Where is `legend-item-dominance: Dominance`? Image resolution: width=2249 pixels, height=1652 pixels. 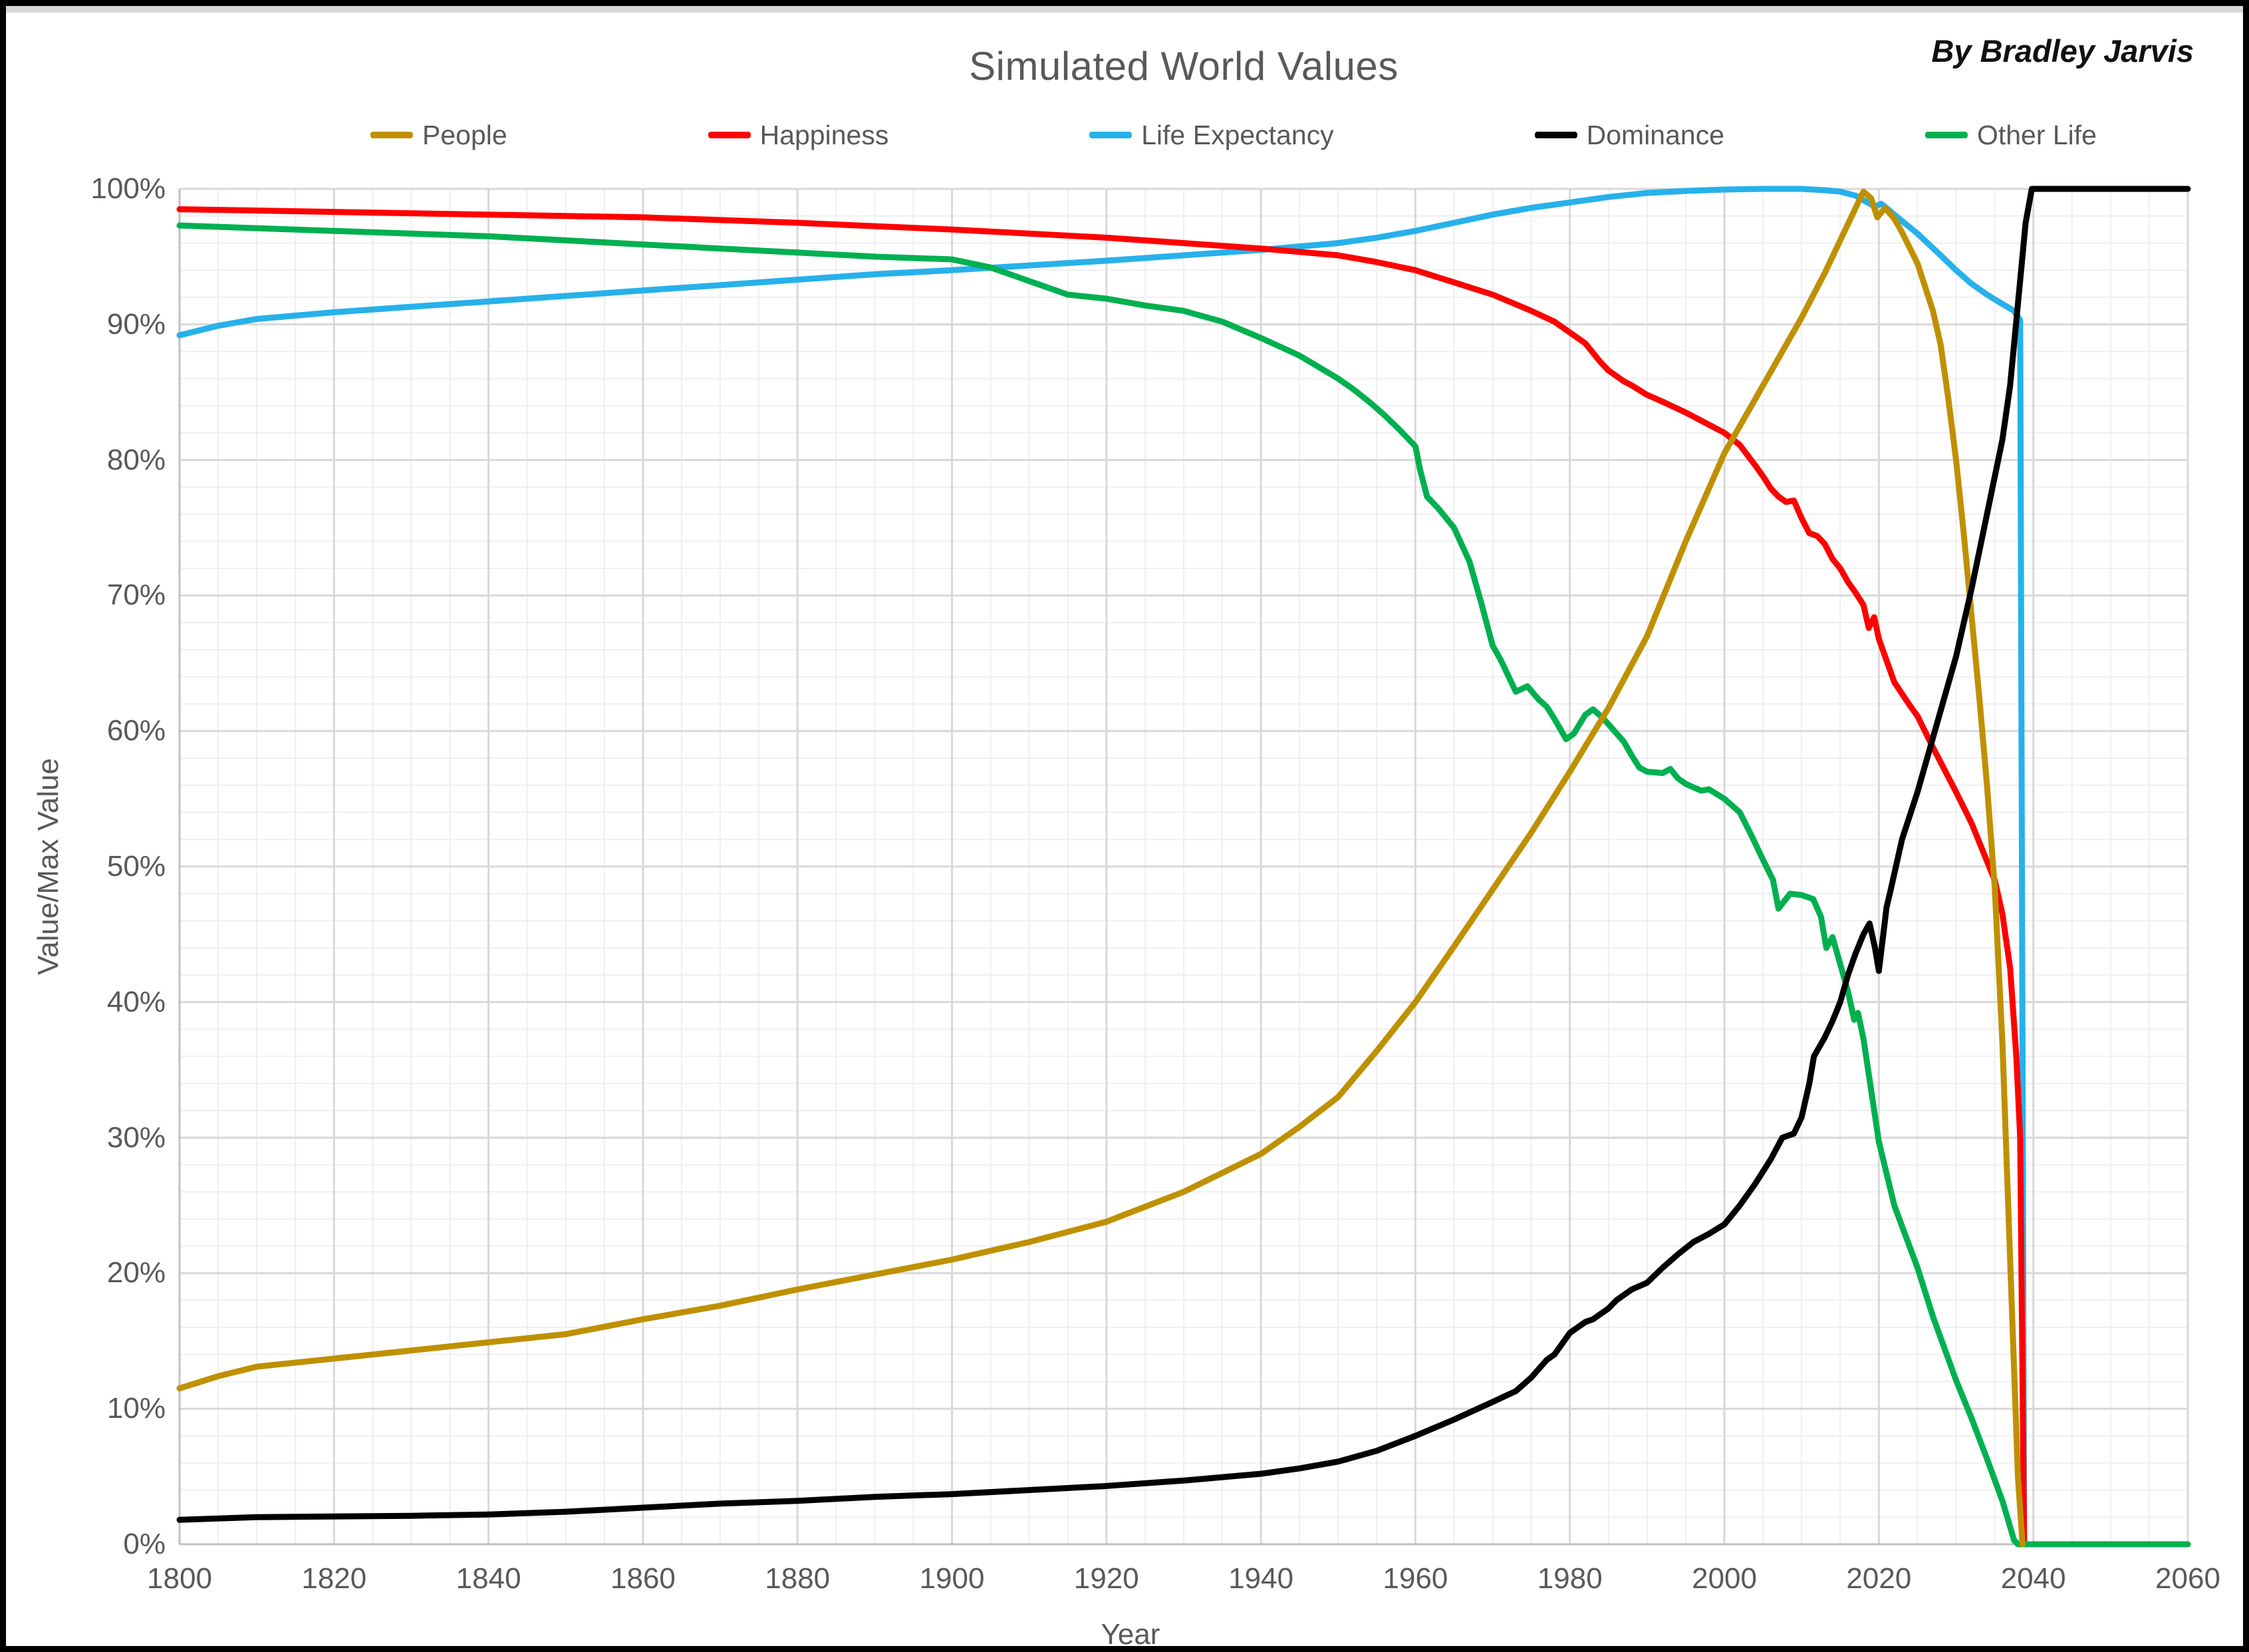 legend-item-dominance: Dominance is located at coordinates (1629, 135).